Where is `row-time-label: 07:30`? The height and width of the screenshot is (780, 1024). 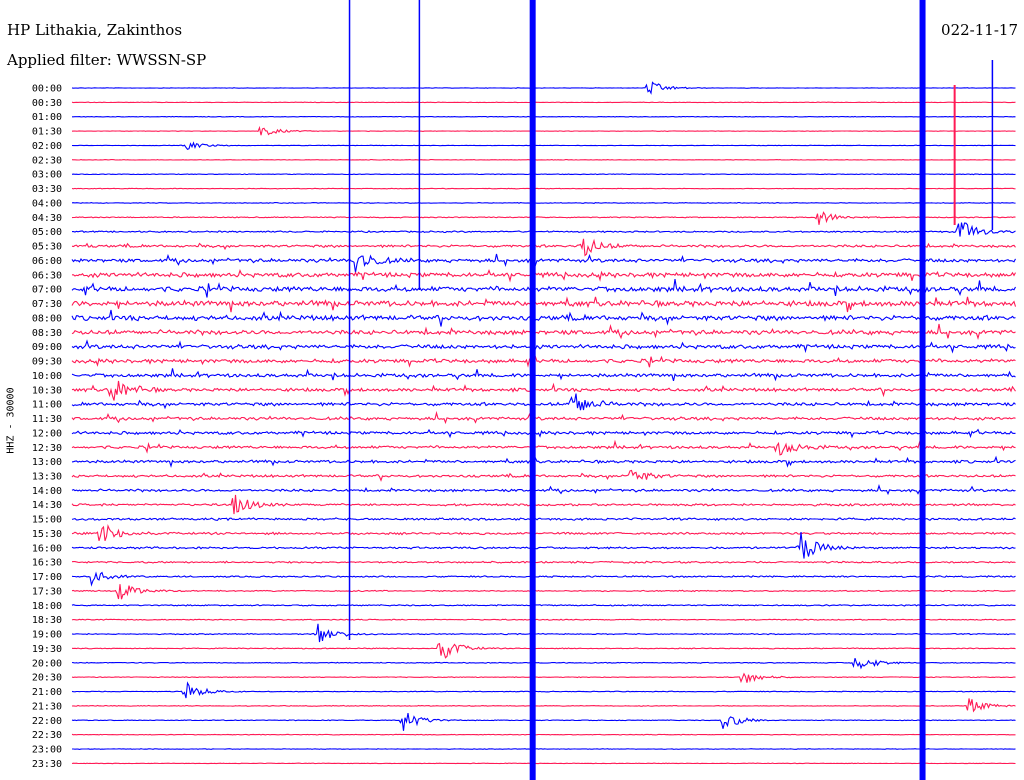 row-time-label: 07:30 is located at coordinates (47, 304).